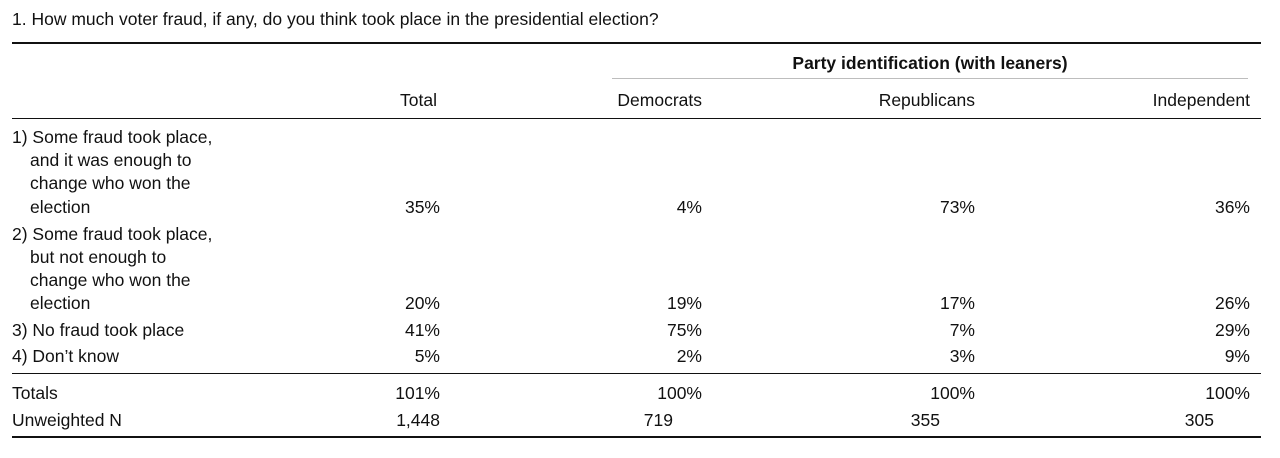 The image size is (1280, 458). I want to click on row-2-label-line-3: change who won the, so click(110, 280).